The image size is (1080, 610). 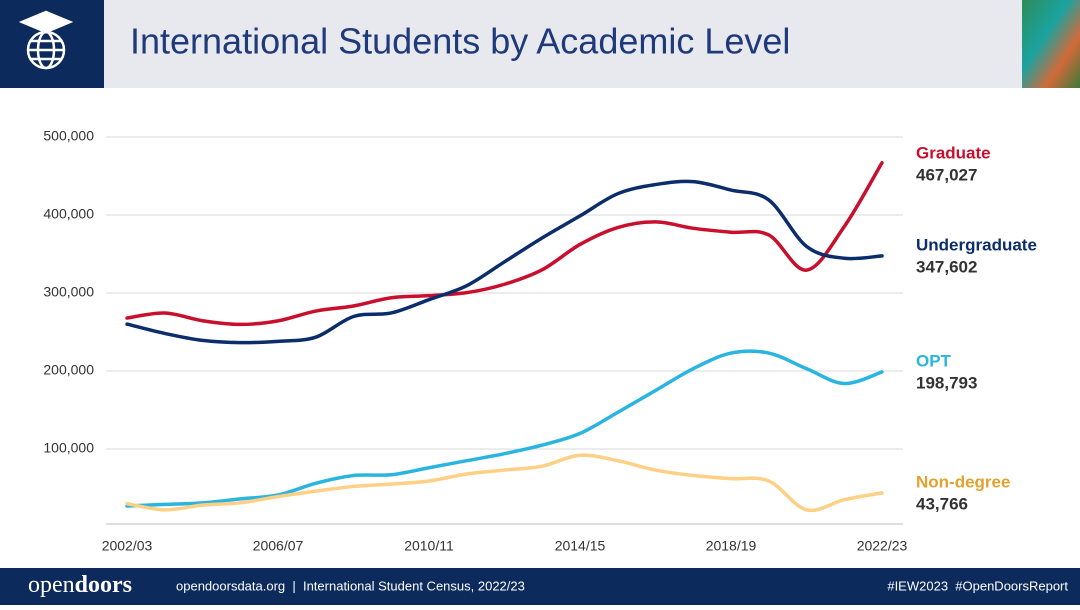 I want to click on x-tick-label: 2006/07, so click(x=278, y=546).